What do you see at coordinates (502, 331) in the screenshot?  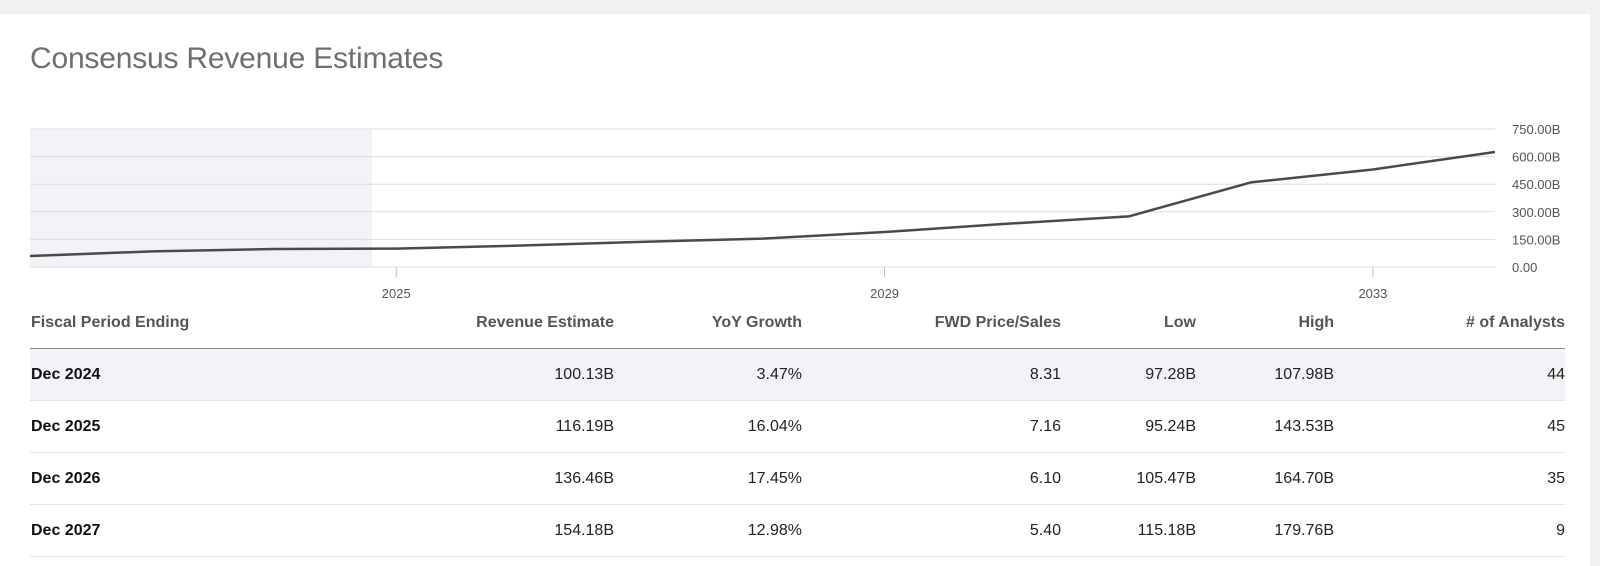 I see `header-revenue-estimate: Revenue Estimate` at bounding box center [502, 331].